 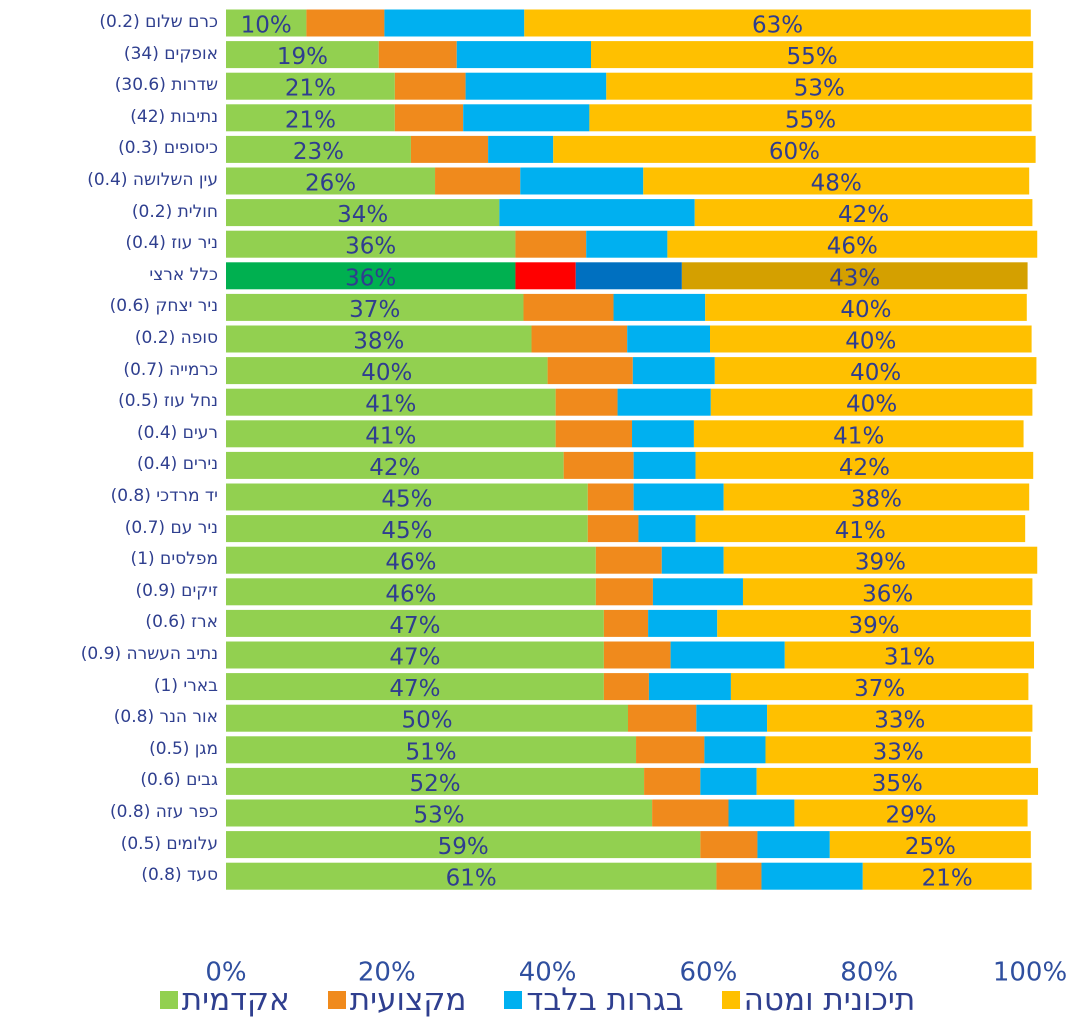 I want to click on legend-label: תיכונית ומטה, so click(x=829, y=1000).